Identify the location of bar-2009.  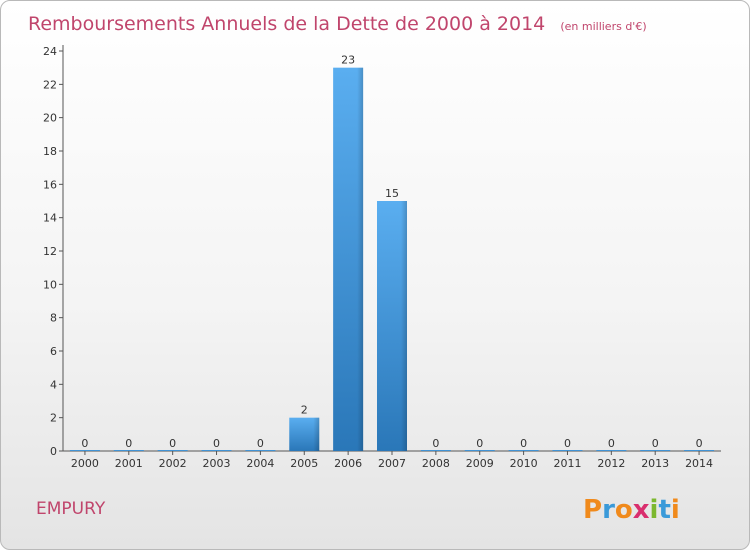
(479, 450).